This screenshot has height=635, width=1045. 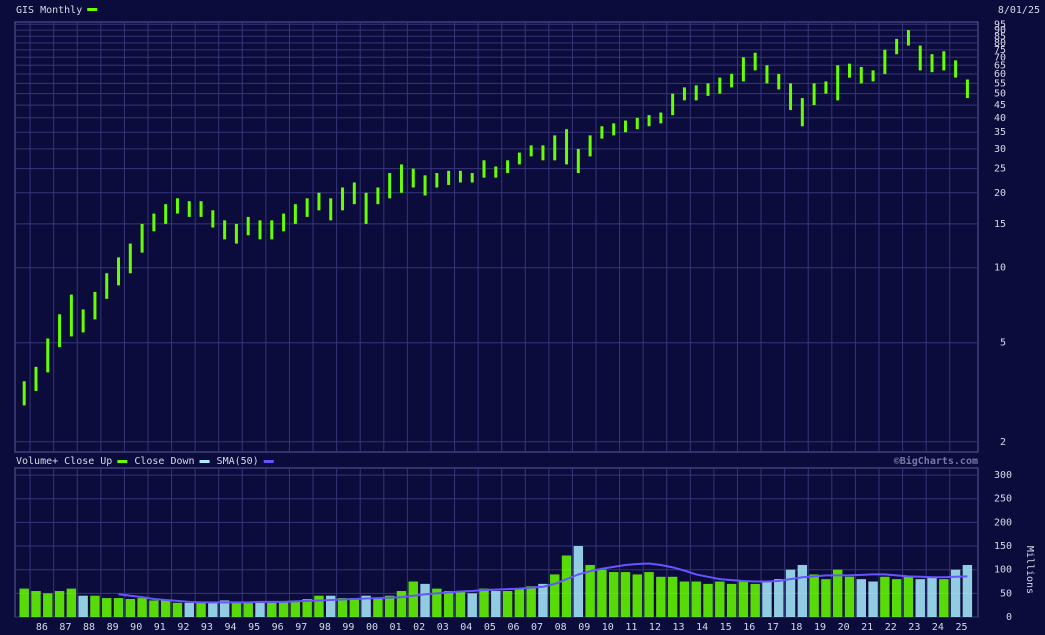 I want to click on legend-label: Volume+ Close Up, so click(x=64, y=461).